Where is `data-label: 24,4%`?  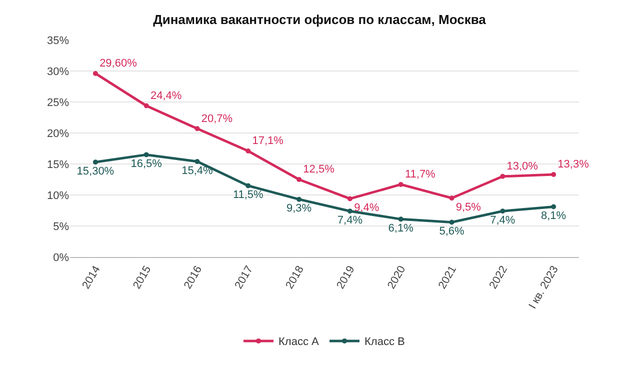 data-label: 24,4% is located at coordinates (166, 96).